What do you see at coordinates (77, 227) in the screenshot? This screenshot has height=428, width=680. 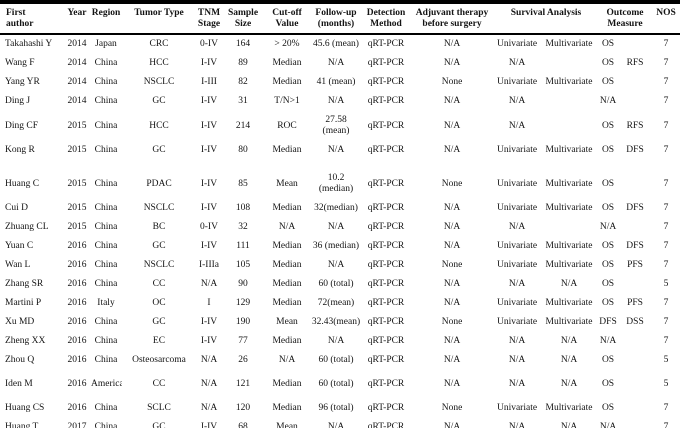 I see `cell-year: 2015` at bounding box center [77, 227].